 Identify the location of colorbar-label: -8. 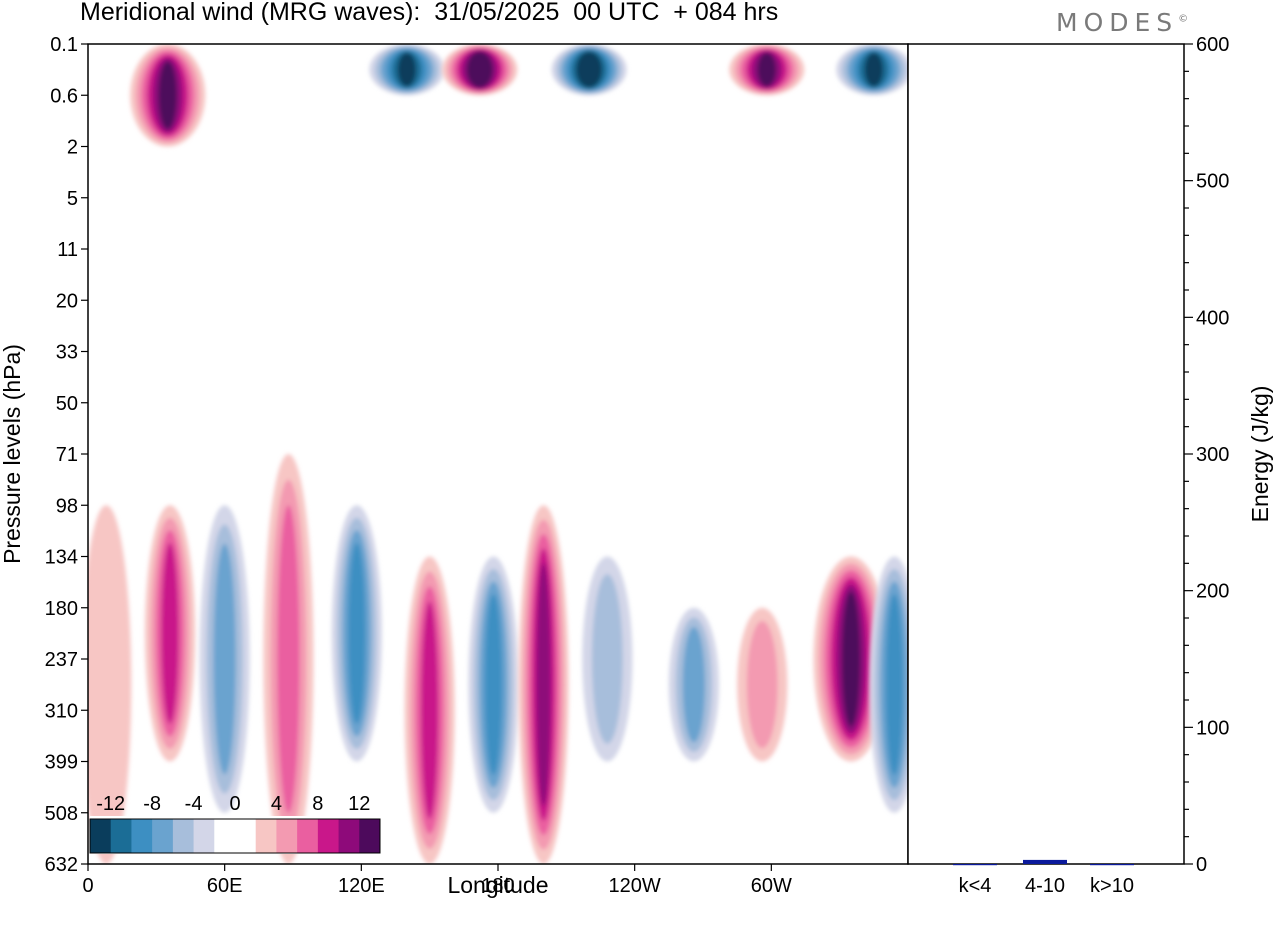
(152, 804).